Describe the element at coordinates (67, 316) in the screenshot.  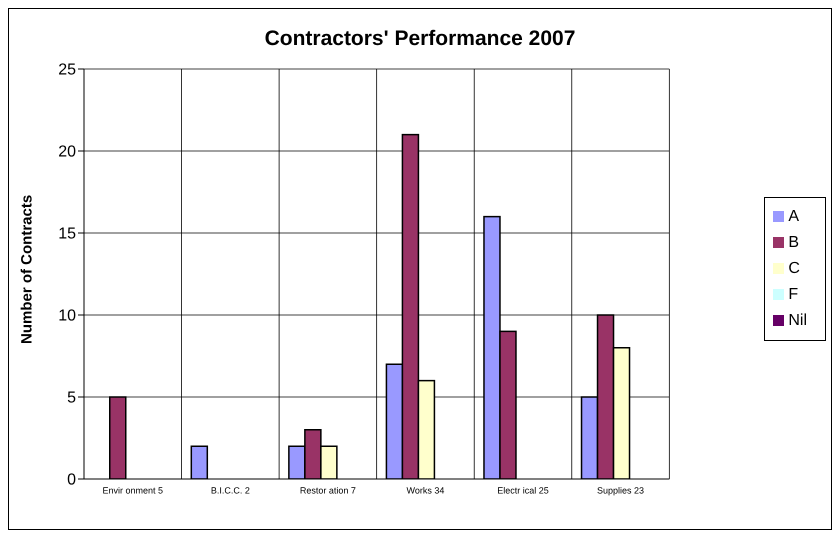
I see `y-tick-label: 10` at that location.